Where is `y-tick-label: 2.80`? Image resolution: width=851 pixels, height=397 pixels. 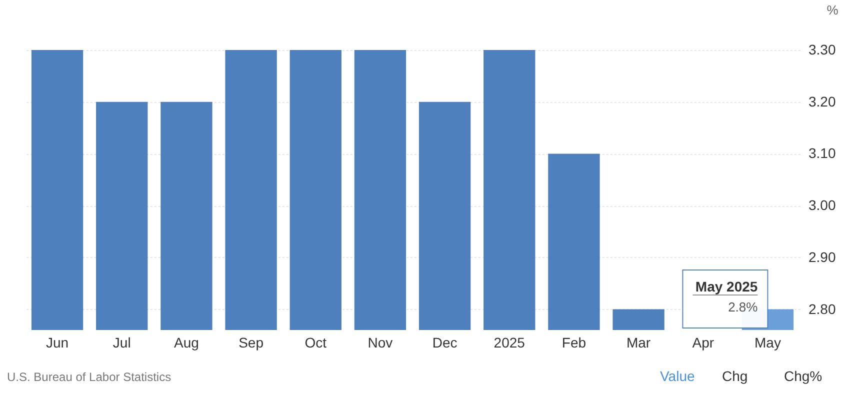
y-tick-label: 2.80 is located at coordinates (822, 308).